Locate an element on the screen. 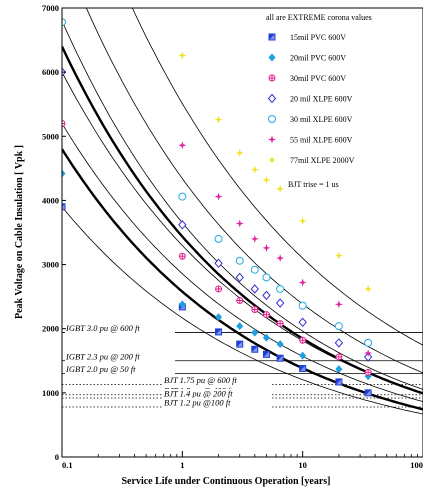 The height and width of the screenshot is (489, 423). trise-note: BJT trise = 1 us is located at coordinates (313, 184).